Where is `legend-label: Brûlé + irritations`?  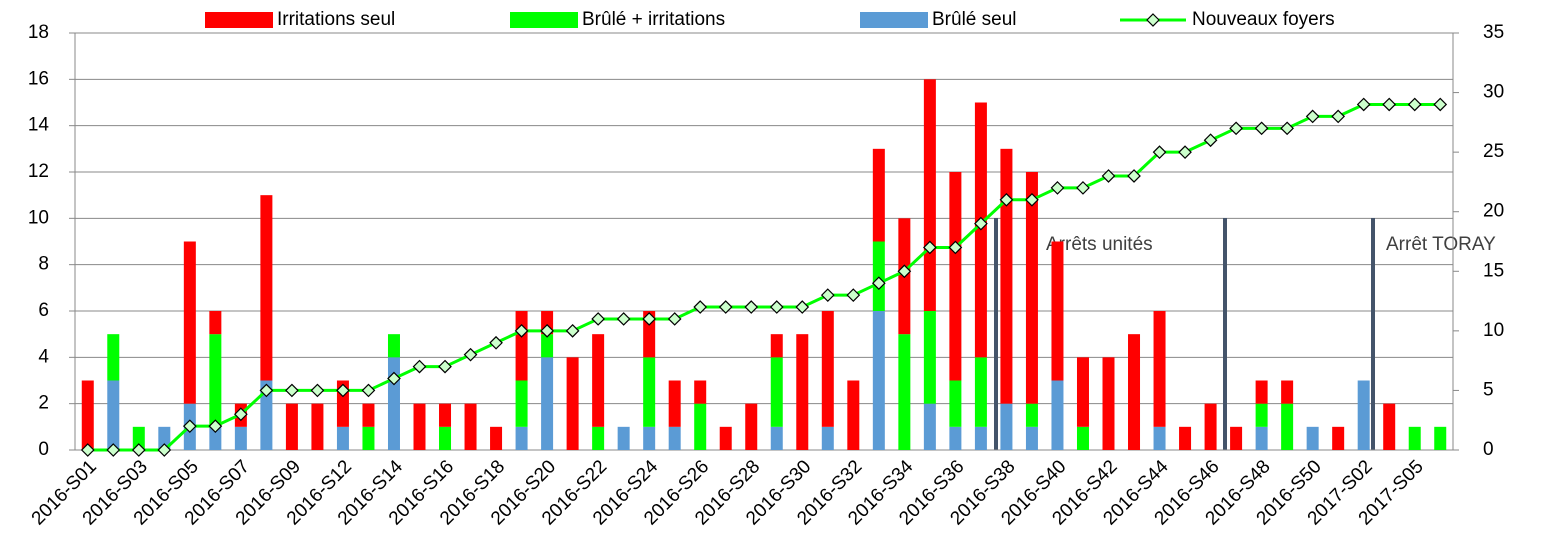
legend-label: Brûlé + irritations is located at coordinates (653, 19).